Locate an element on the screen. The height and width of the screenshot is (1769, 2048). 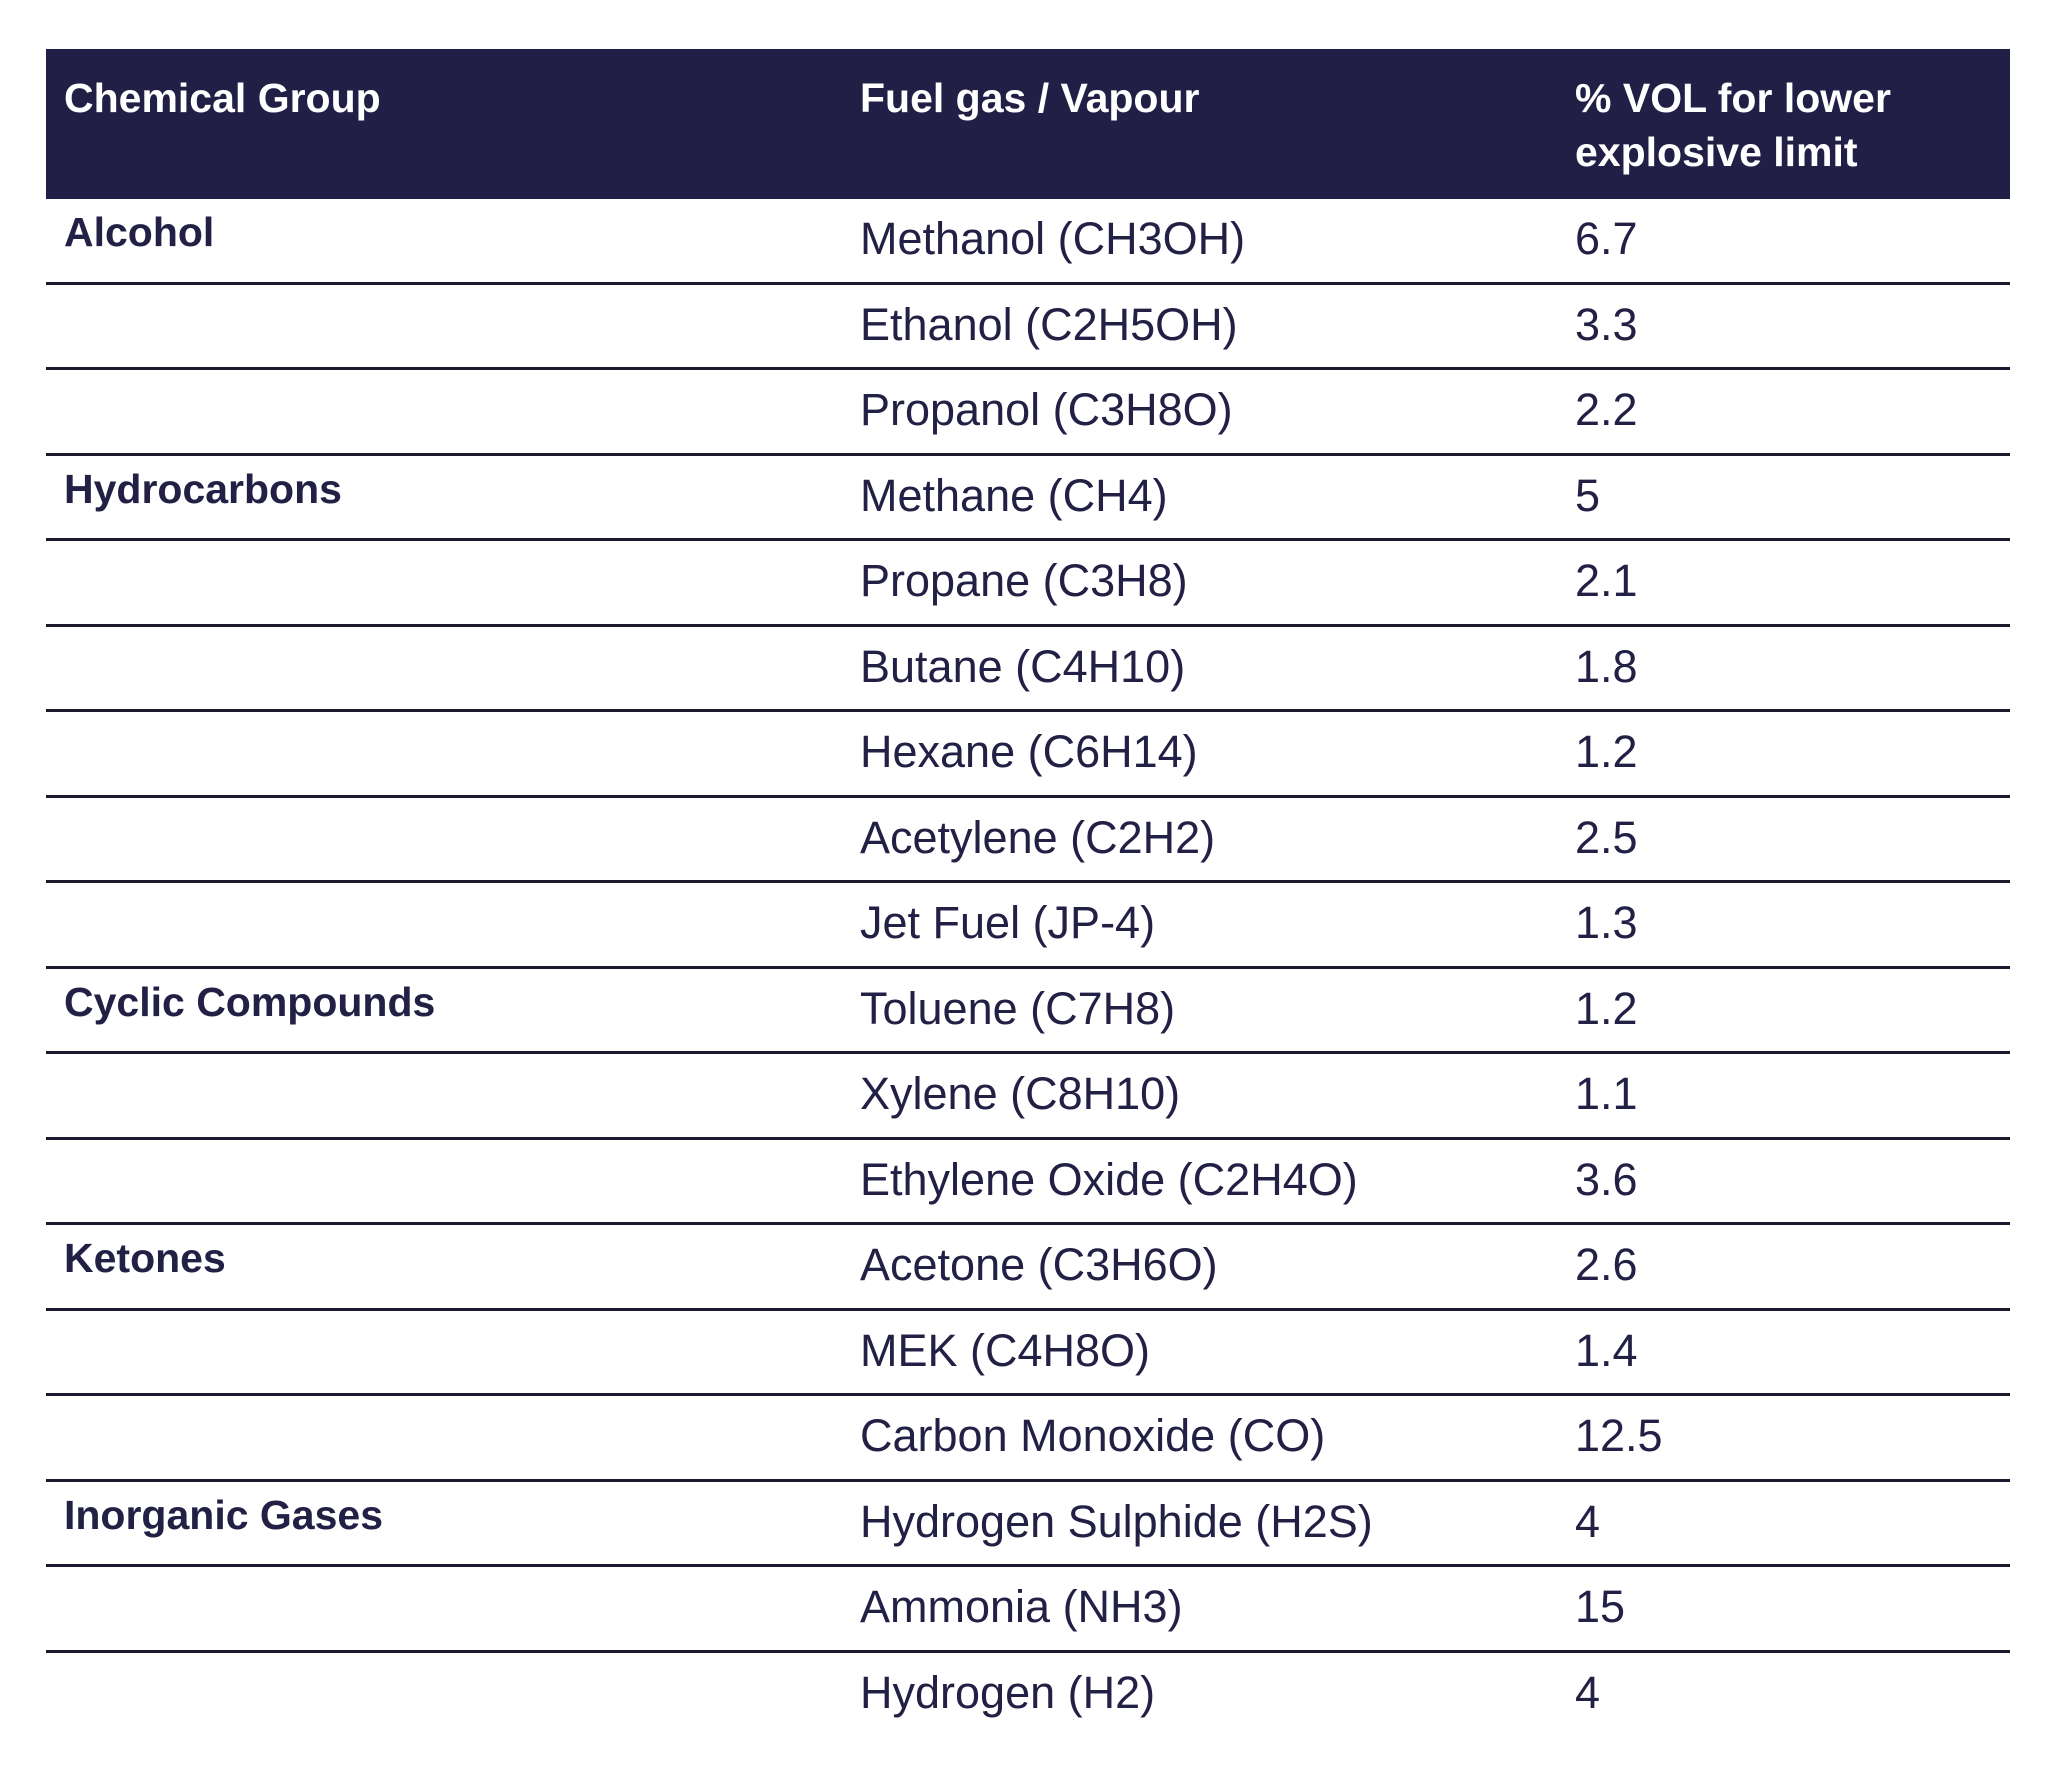
table-row: Hexane (C6H14) 1.2 is located at coordinates (1028, 755).